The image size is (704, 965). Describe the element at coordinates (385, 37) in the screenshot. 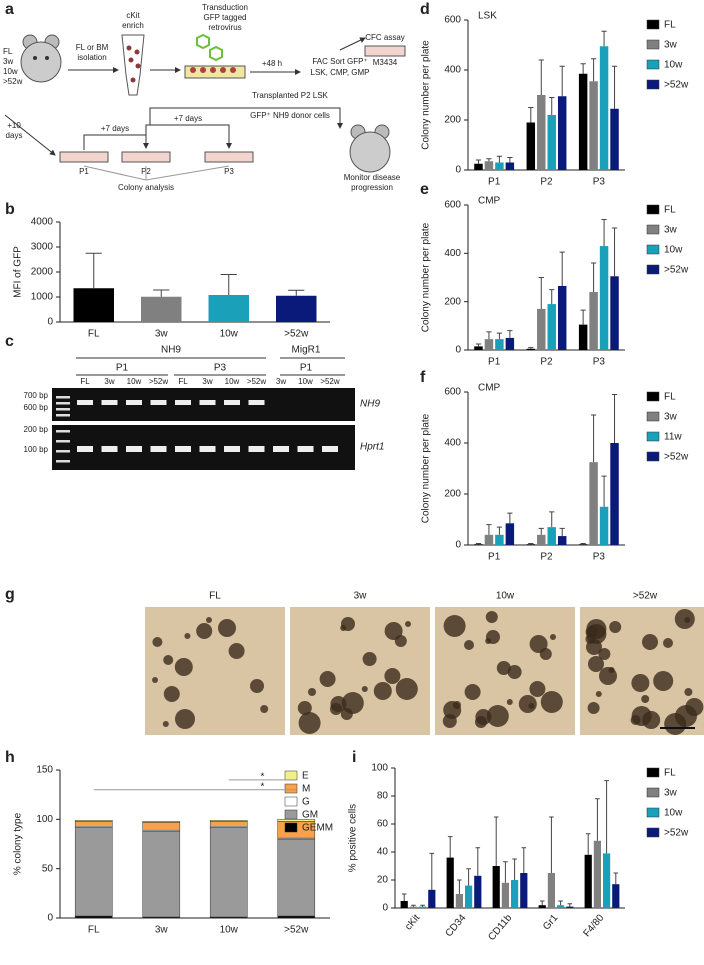

I see `schematic-text: CFC assay` at that location.